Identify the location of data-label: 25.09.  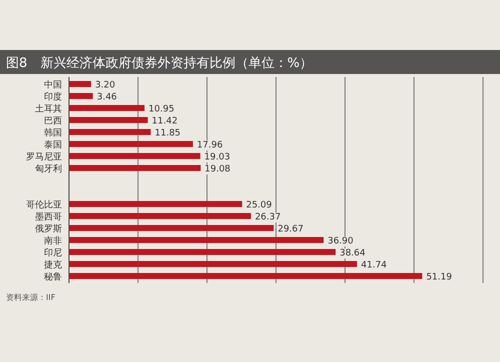
(259, 205).